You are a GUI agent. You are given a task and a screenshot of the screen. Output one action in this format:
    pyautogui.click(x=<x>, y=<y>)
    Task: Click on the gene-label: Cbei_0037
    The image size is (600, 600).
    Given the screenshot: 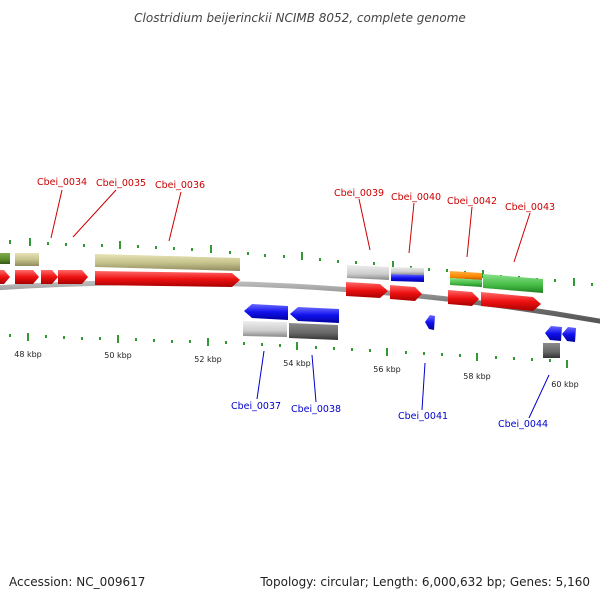 What is the action you would take?
    pyautogui.click(x=256, y=406)
    